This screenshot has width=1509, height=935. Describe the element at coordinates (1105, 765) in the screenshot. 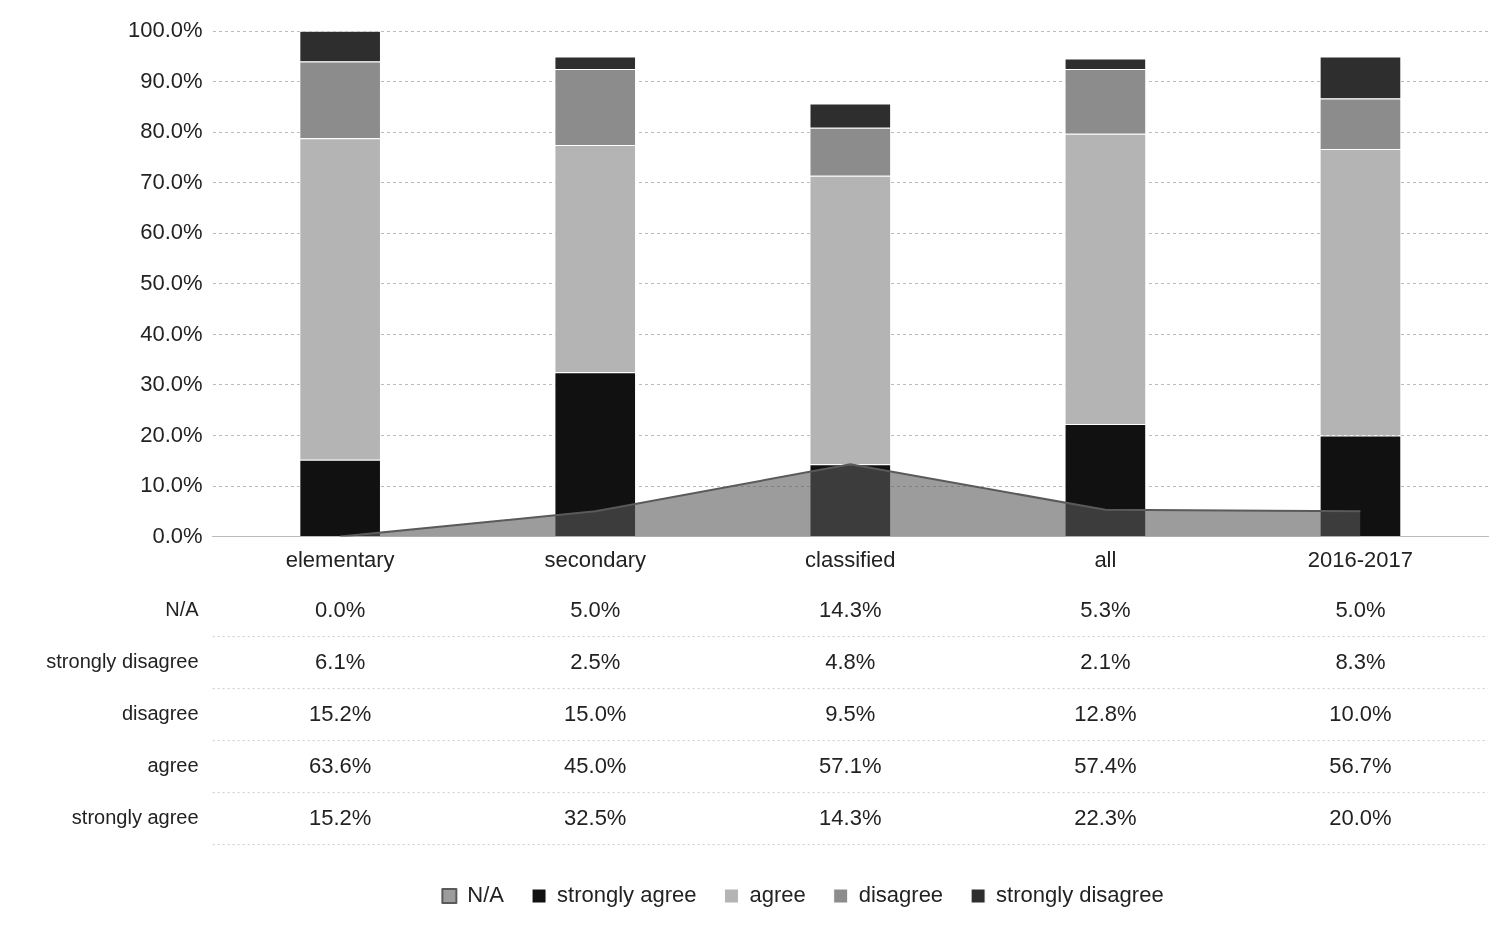

I see `data-label: 57.4%` at that location.